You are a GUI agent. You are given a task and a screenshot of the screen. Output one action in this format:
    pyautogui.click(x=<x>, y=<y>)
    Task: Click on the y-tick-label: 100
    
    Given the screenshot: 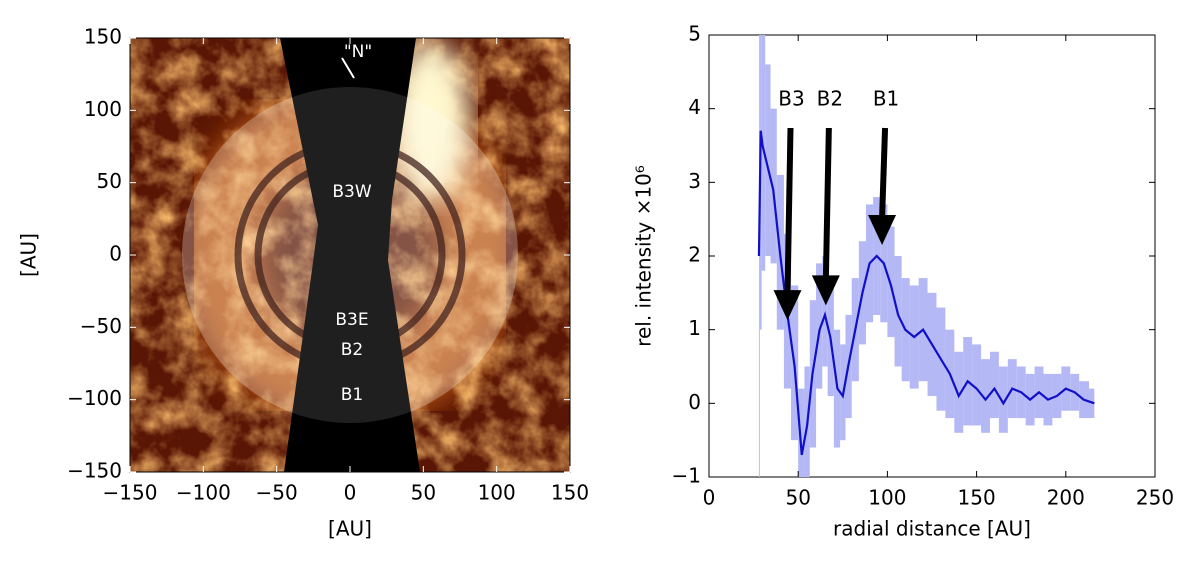 What is the action you would take?
    pyautogui.click(x=103, y=109)
    